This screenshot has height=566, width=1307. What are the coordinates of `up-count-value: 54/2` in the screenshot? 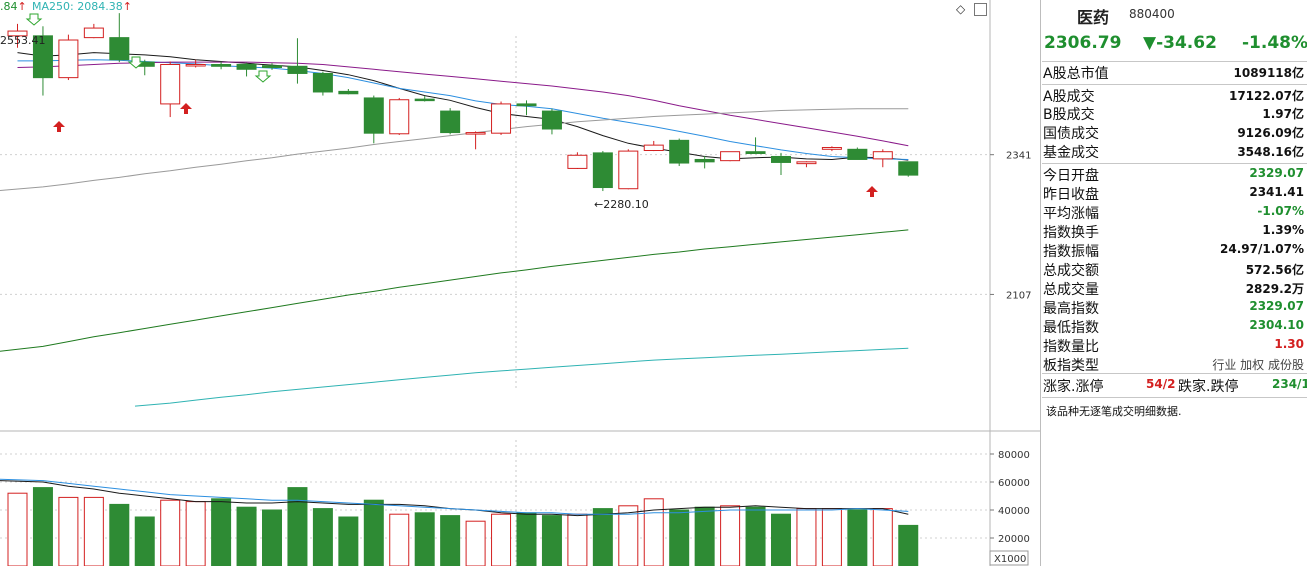 It's located at (1161, 384).